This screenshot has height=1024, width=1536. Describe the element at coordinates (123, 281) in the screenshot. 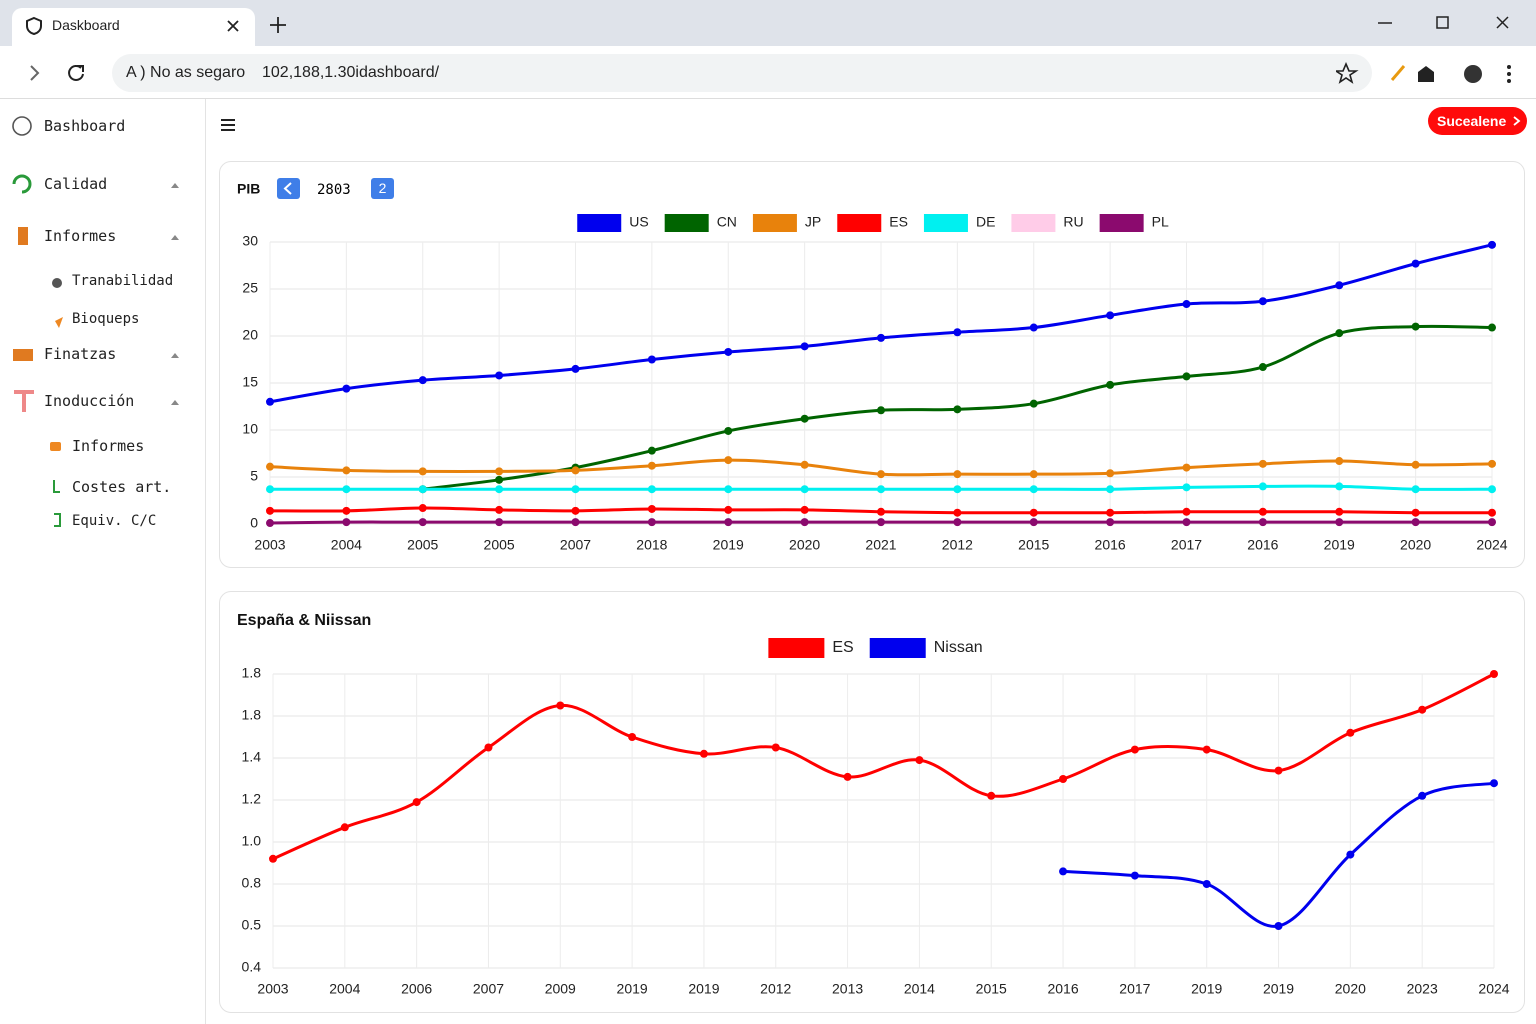

I see `nav-subitem: Tranabilidad` at that location.